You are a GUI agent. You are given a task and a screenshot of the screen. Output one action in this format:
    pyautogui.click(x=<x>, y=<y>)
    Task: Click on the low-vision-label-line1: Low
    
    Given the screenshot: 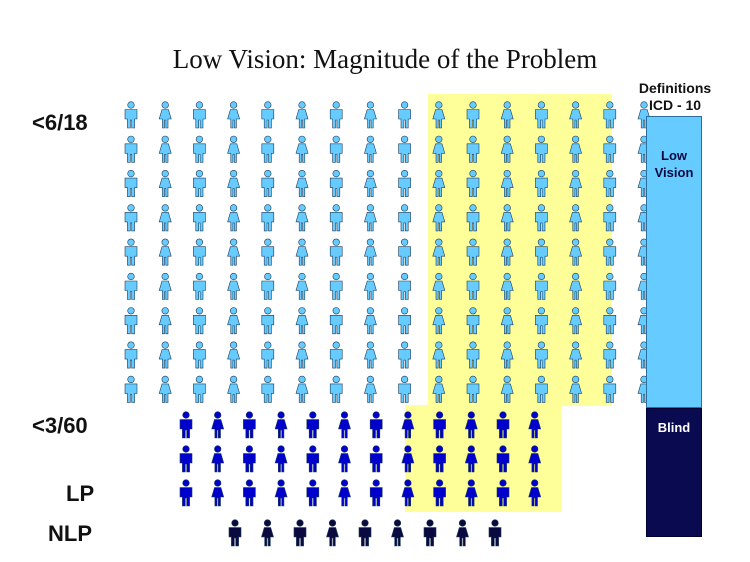 What is the action you would take?
    pyautogui.click(x=674, y=155)
    